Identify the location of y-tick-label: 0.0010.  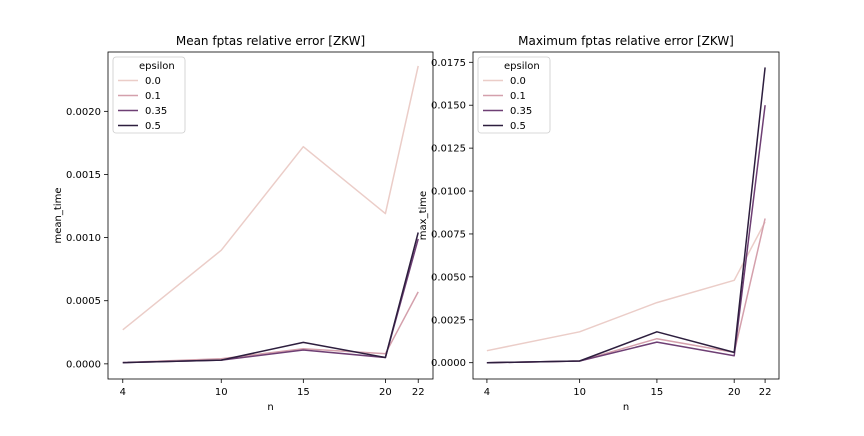
(83, 238).